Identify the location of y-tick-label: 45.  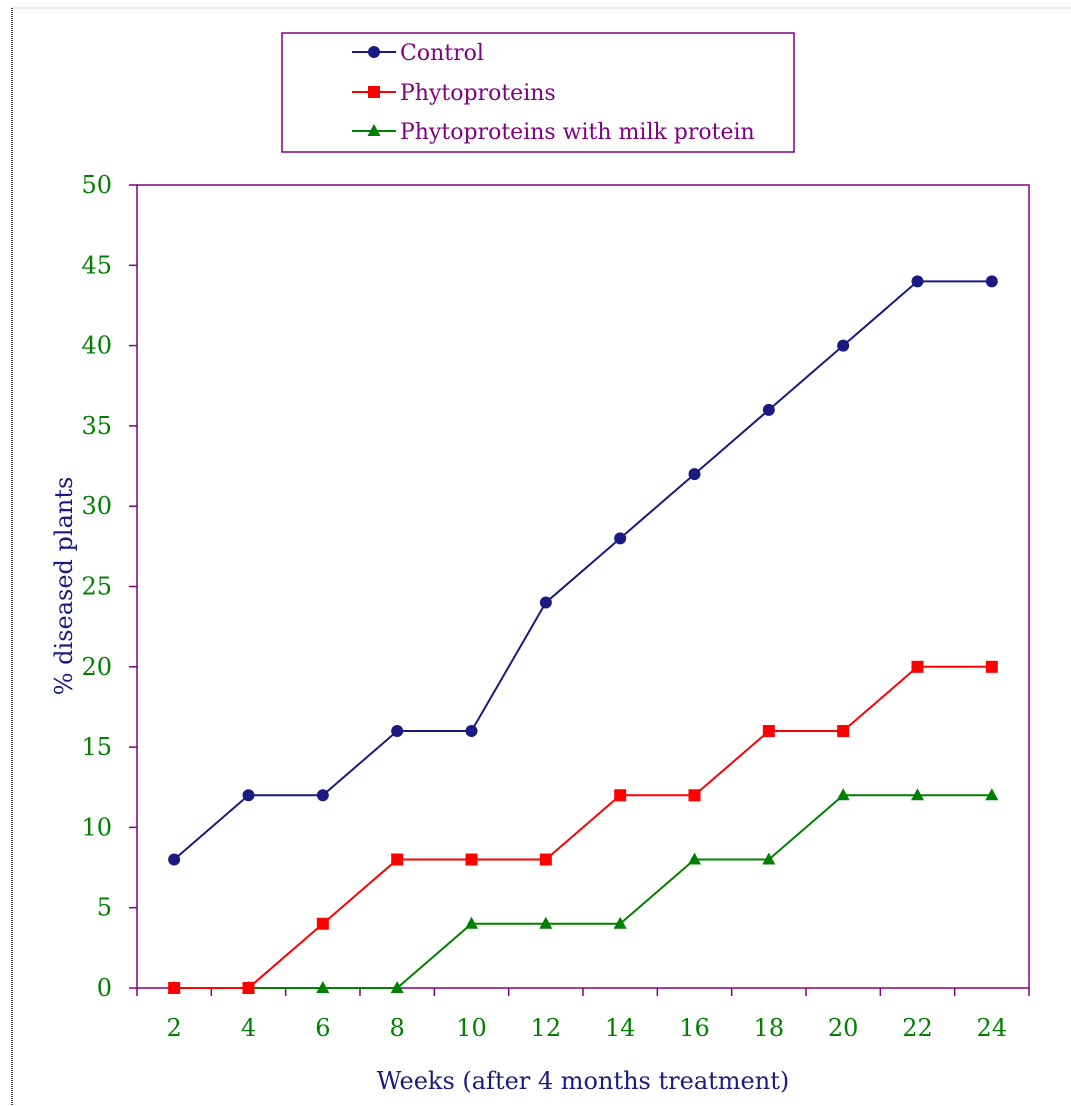
(96, 265).